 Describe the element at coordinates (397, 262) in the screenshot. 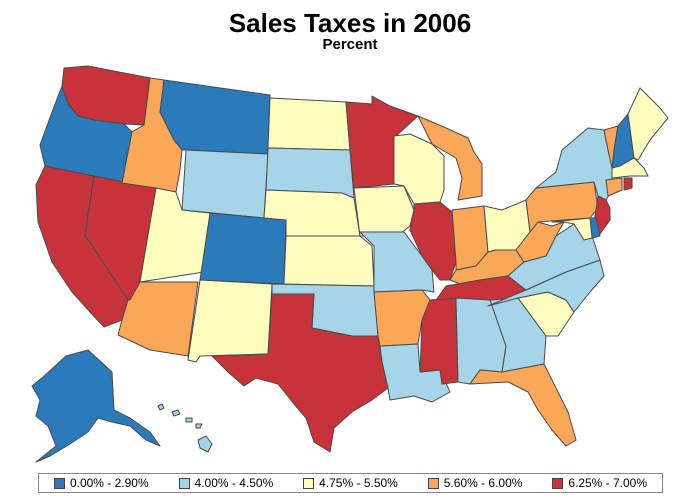

I see `state-MO` at that location.